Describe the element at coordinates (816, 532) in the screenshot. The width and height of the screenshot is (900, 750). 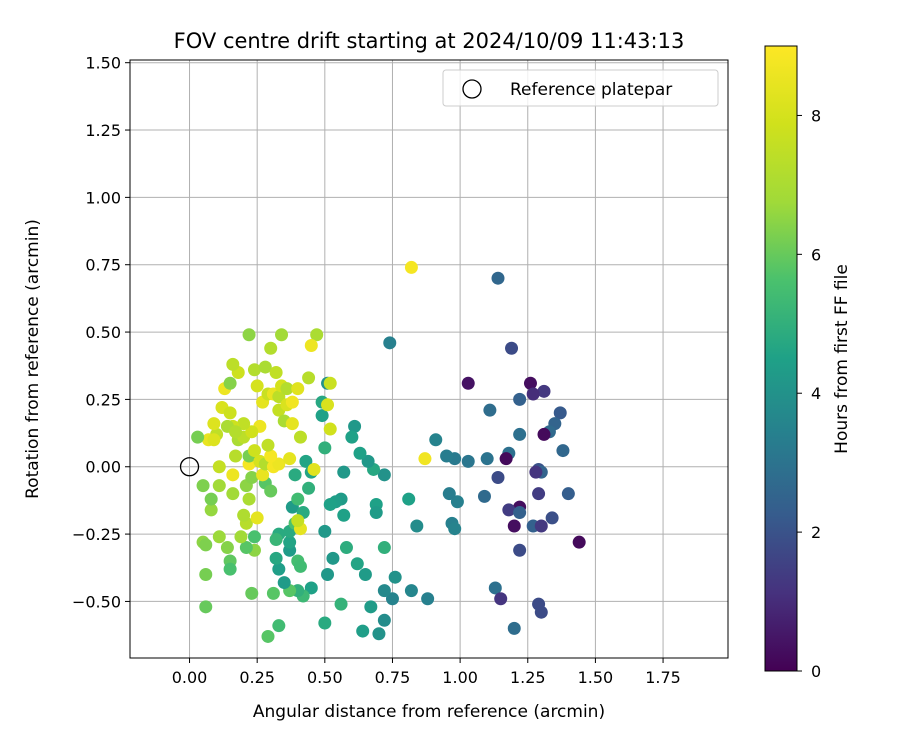
I see `colorbar-tick-label: 2` at that location.